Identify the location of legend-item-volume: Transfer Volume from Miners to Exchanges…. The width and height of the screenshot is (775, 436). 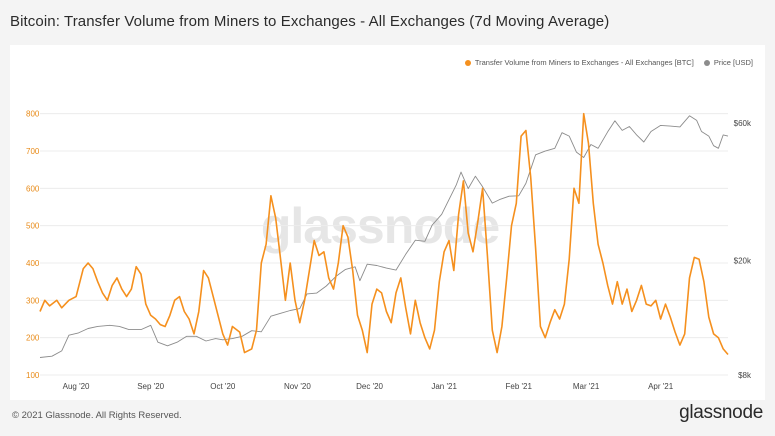
(579, 62).